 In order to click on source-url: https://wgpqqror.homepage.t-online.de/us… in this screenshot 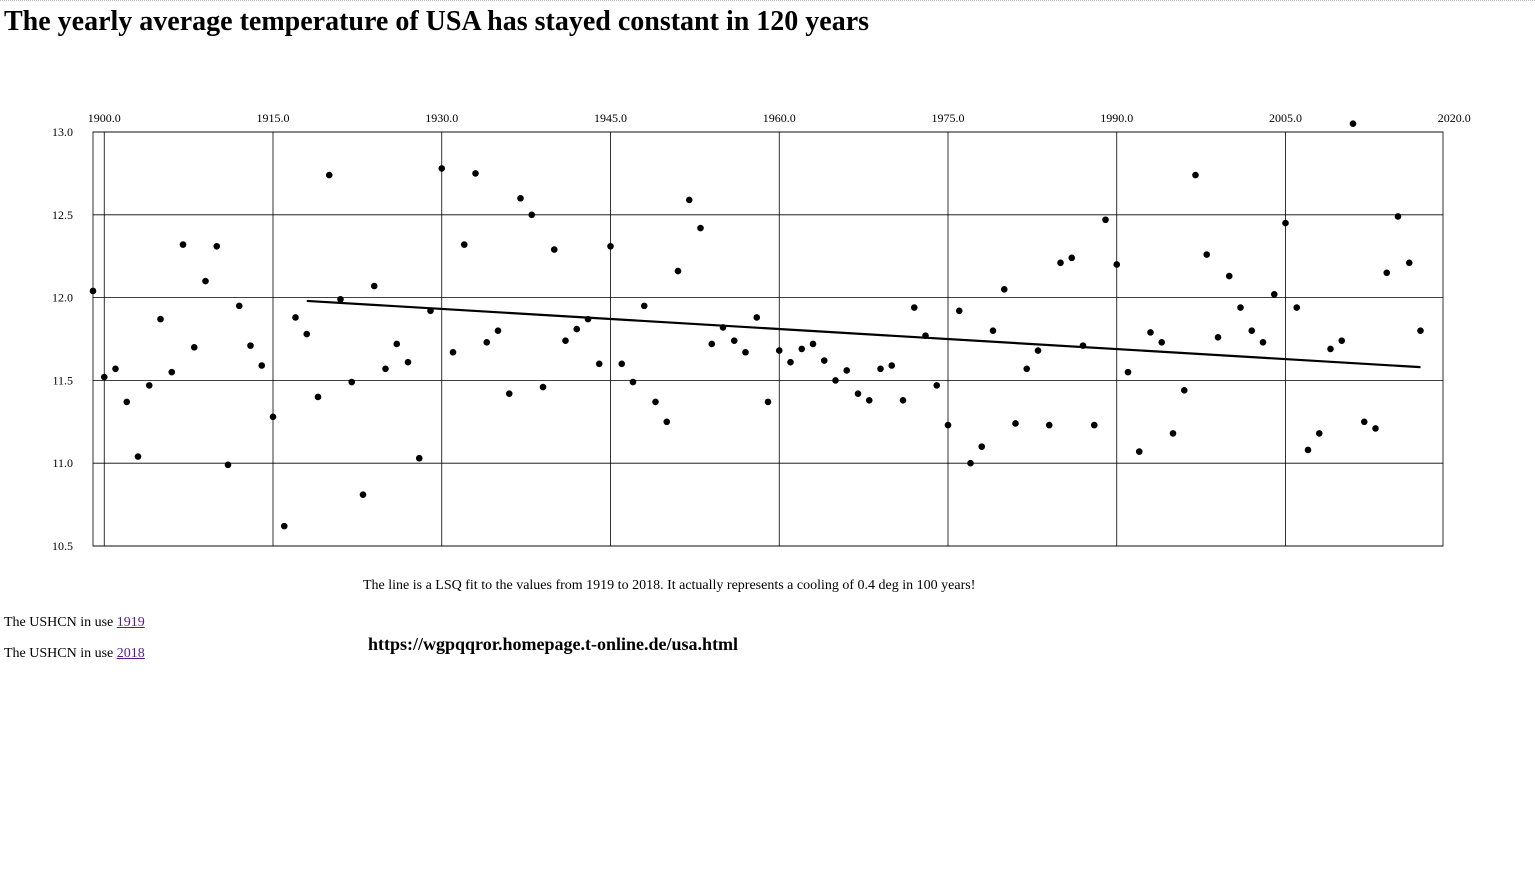, I will do `click(553, 644)`.